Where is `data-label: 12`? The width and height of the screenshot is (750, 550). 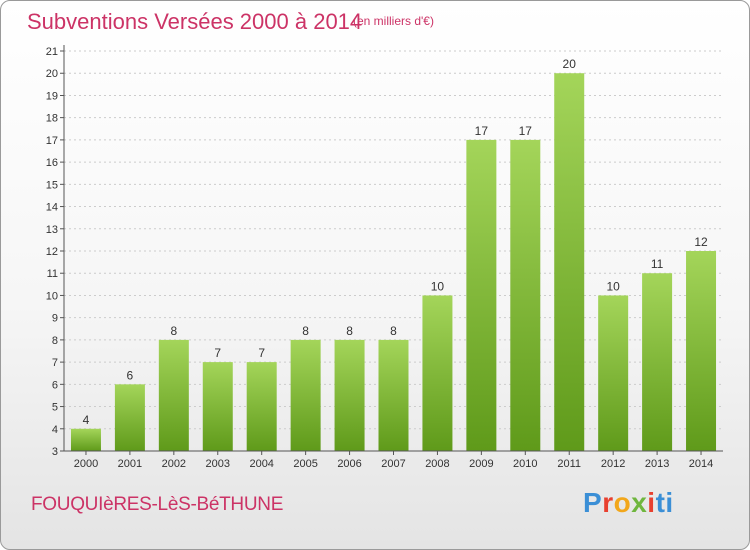 data-label: 12 is located at coordinates (701, 242).